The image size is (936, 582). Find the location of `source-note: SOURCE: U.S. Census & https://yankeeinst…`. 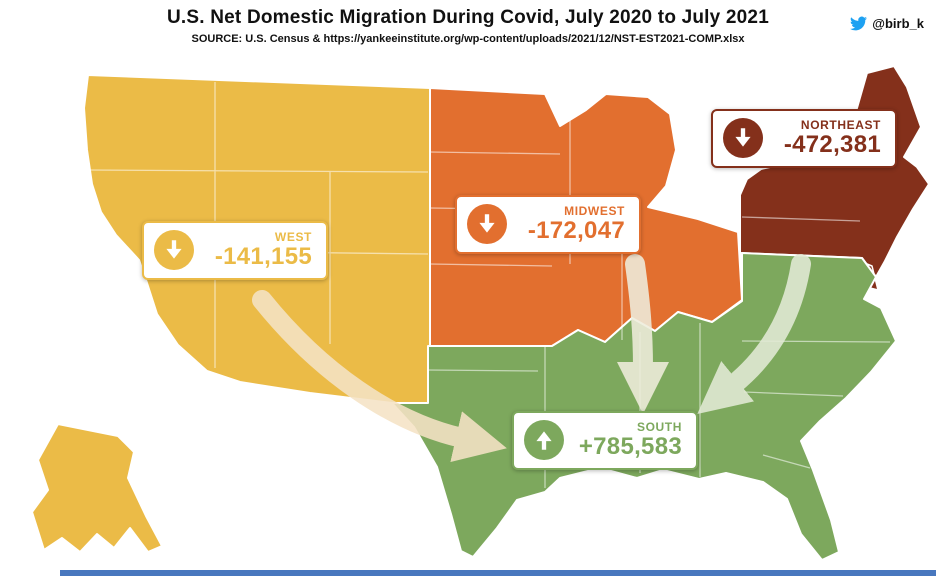

source-note: SOURCE: U.S. Census & https://yankeeinst… is located at coordinates (468, 39).